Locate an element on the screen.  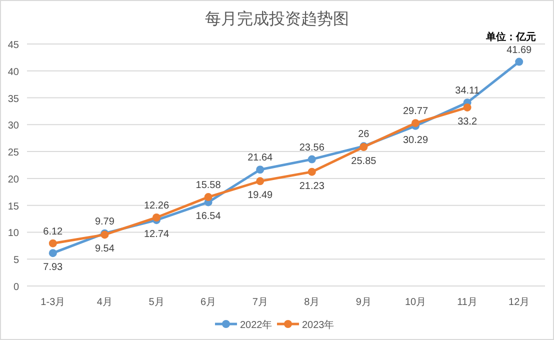
data-label: 9.54 is located at coordinates (104, 249).